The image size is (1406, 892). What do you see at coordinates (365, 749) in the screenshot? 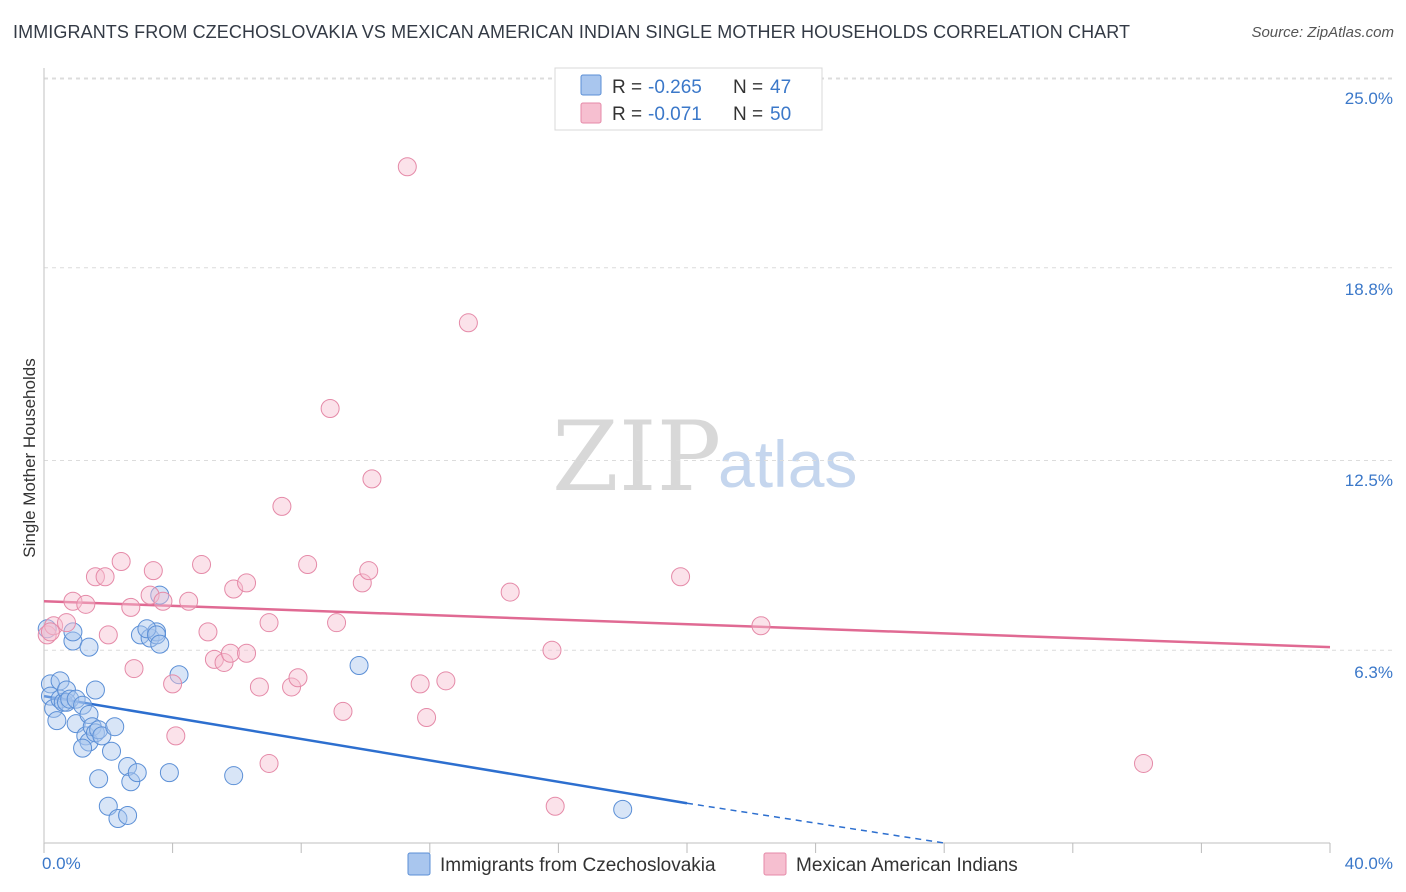
I see `blue-trend-line` at bounding box center [365, 749].